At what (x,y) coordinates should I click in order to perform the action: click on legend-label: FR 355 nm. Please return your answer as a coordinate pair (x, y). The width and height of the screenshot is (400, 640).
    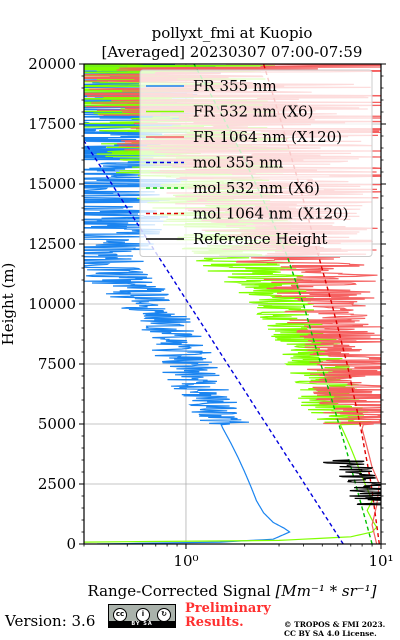
    Looking at the image, I should click on (235, 86).